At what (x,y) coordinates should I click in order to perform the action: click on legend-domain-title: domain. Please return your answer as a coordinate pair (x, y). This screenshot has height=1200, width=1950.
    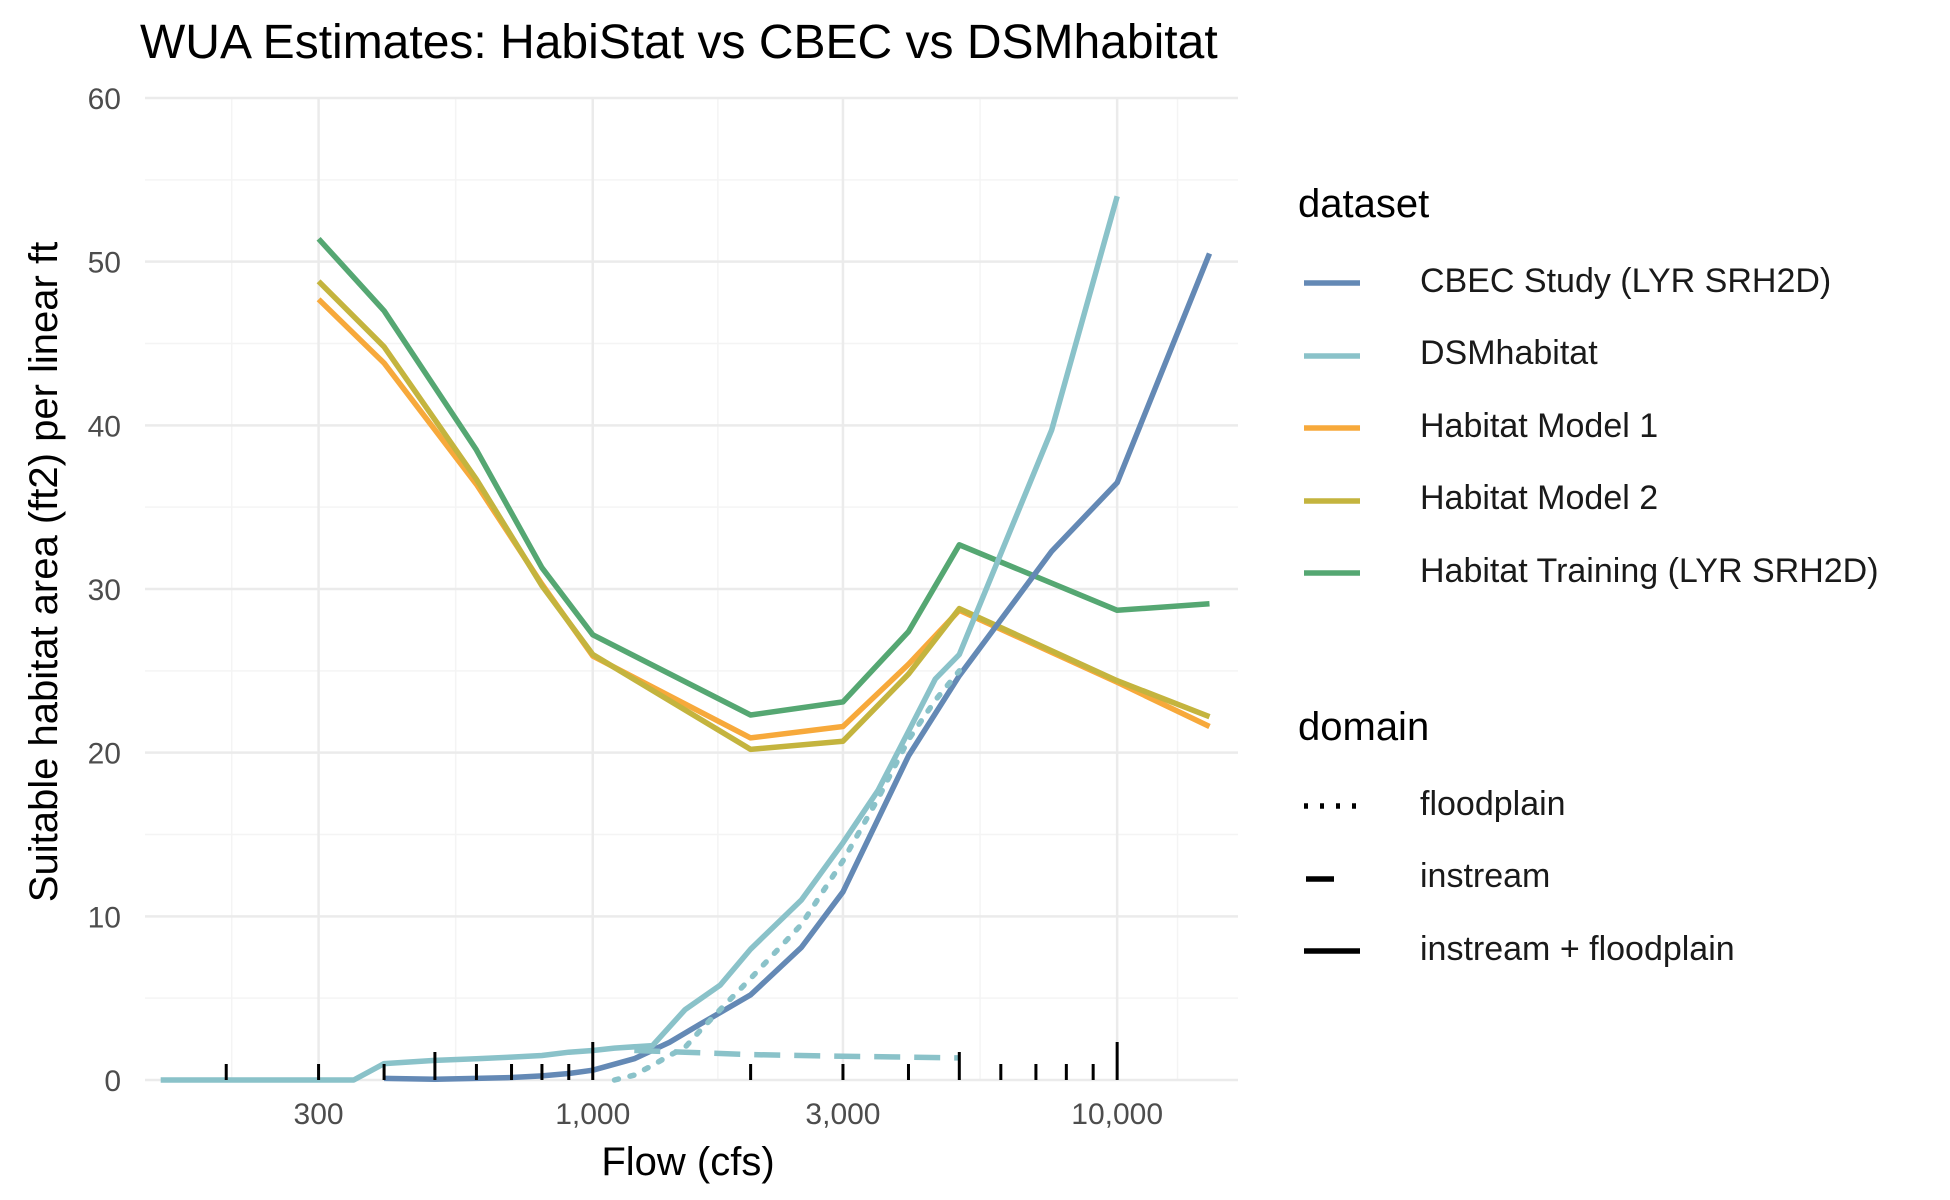
    Looking at the image, I should click on (1364, 727).